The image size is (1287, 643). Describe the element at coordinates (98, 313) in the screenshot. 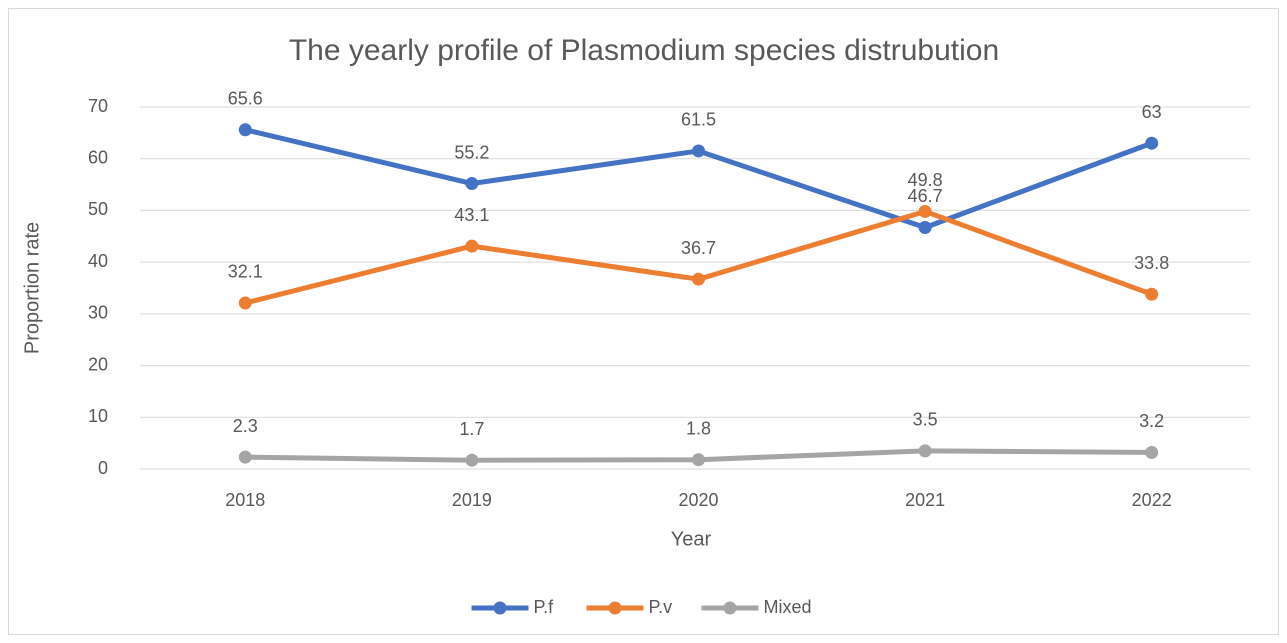

I see `y-tick-label: 30` at that location.